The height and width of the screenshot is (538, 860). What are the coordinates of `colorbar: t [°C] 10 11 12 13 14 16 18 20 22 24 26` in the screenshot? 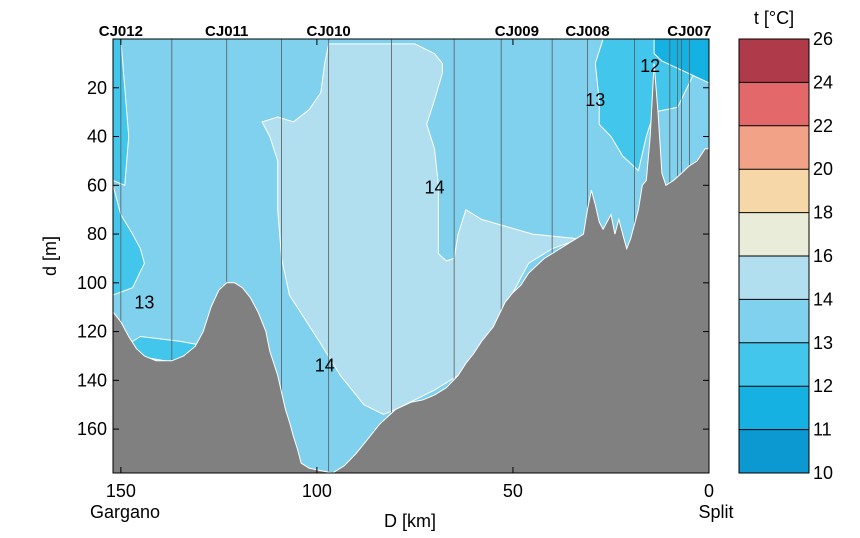 It's located at (785, 245).